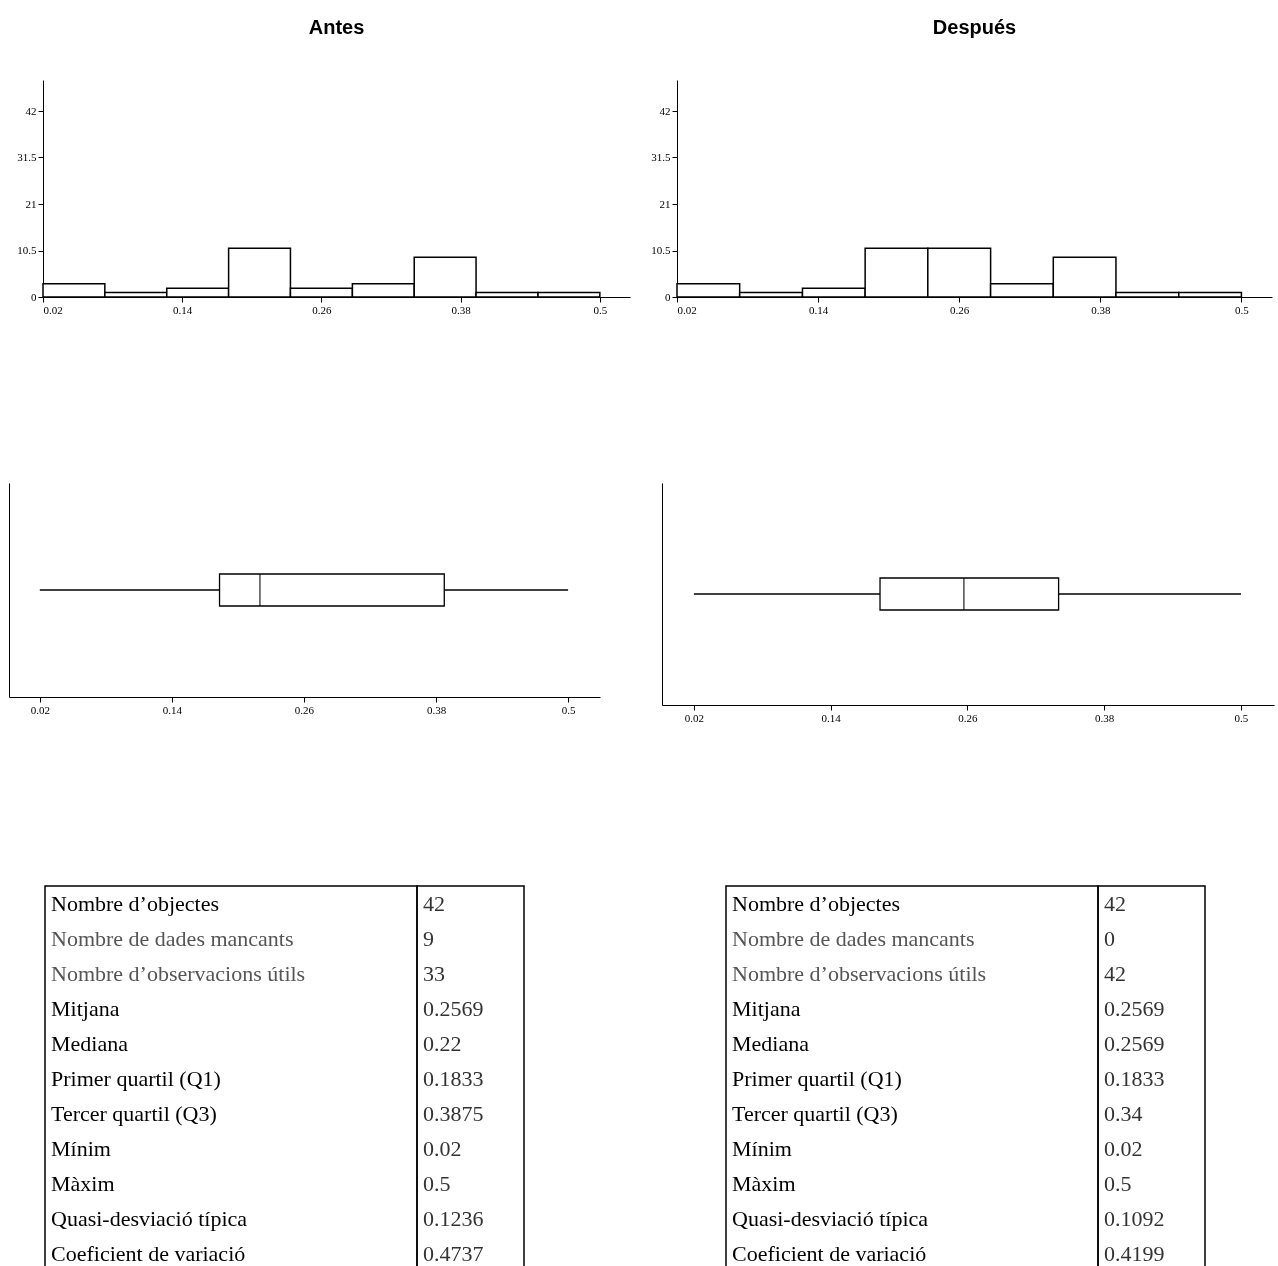 Image resolution: width=1278 pixels, height=1266 pixels. Describe the element at coordinates (974, 27) in the screenshot. I see `chart-title: Después` at that location.